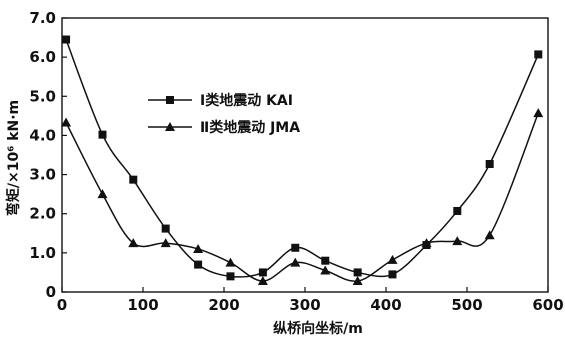 This screenshot has width=565, height=338. I want to click on y-tick-label: 5.0, so click(42, 96).